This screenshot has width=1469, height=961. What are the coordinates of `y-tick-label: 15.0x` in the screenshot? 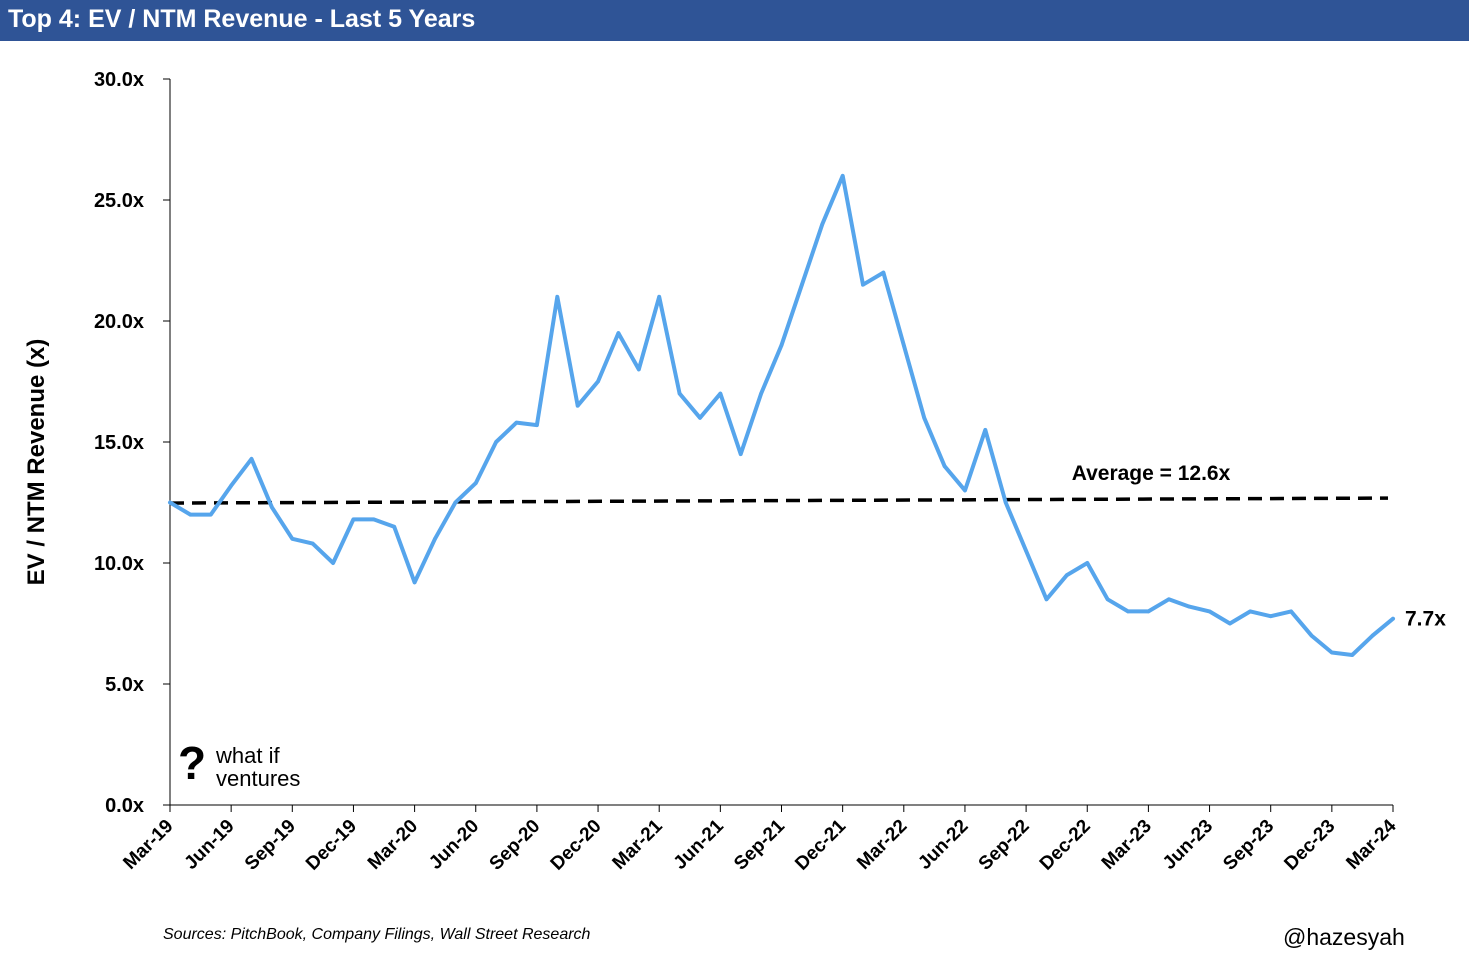 It's located at (119, 443).